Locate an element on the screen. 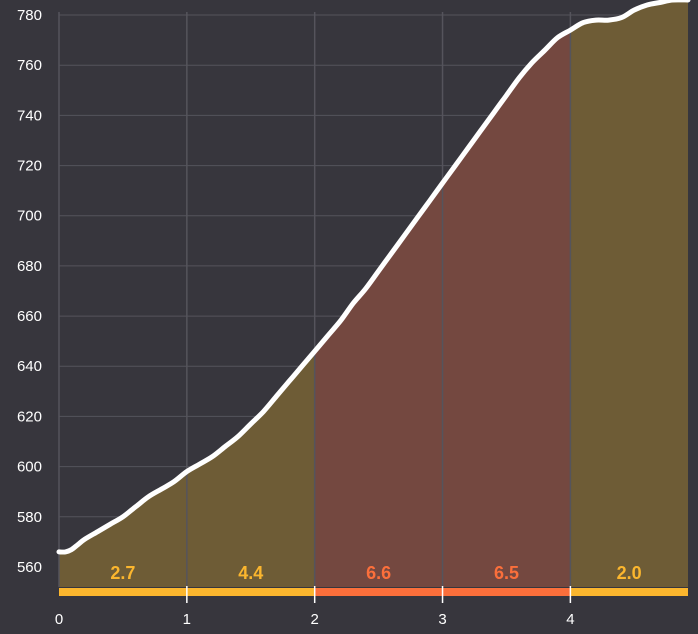 Image resolution: width=698 pixels, height=634 pixels. x-tick-label-3: 3 is located at coordinates (442, 619).